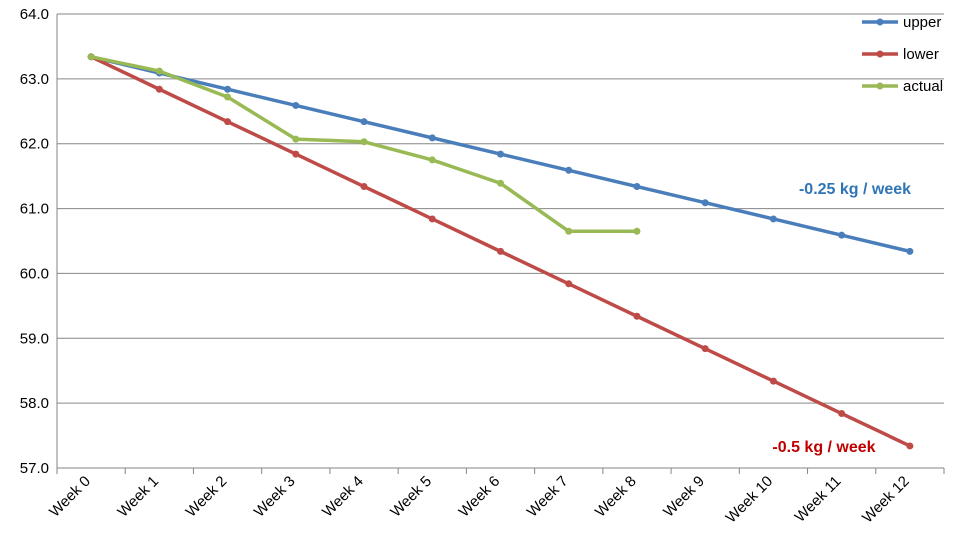 The image size is (955, 544). I want to click on legend-item-actual: actual, so click(902, 86).